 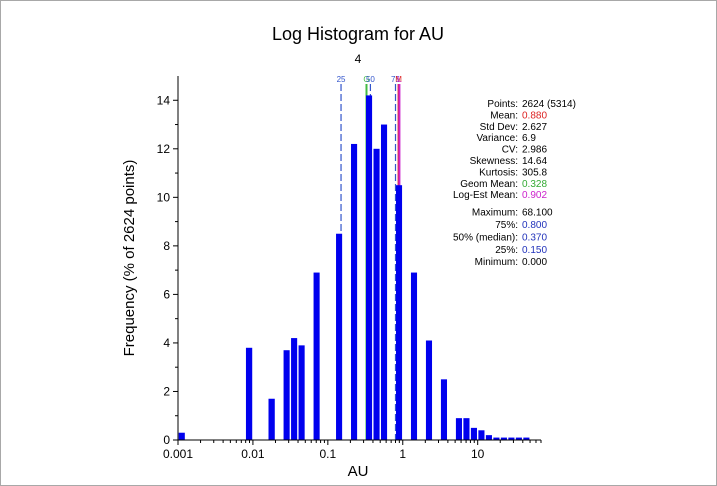 What do you see at coordinates (506, 250) in the screenshot?
I see `quantile-label: 25%:` at bounding box center [506, 250].